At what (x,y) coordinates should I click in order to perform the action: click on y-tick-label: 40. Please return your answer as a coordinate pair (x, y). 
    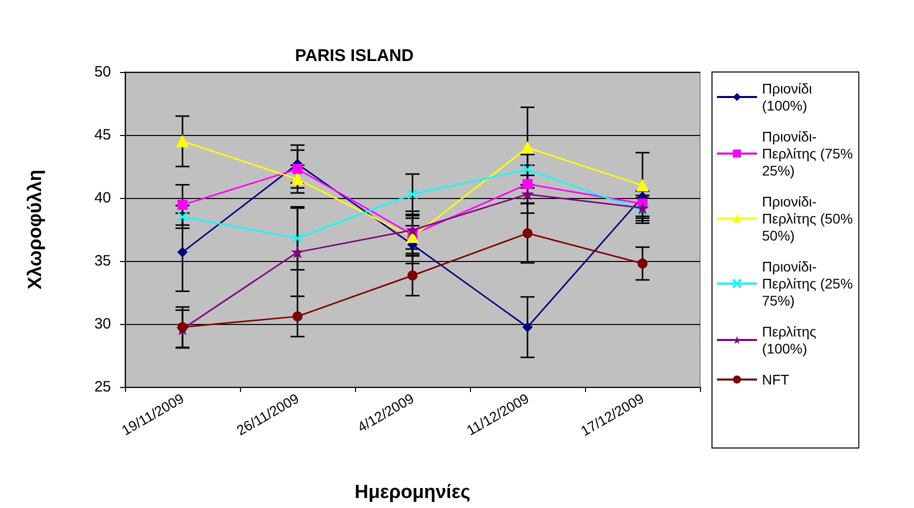
    Looking at the image, I should click on (102, 198).